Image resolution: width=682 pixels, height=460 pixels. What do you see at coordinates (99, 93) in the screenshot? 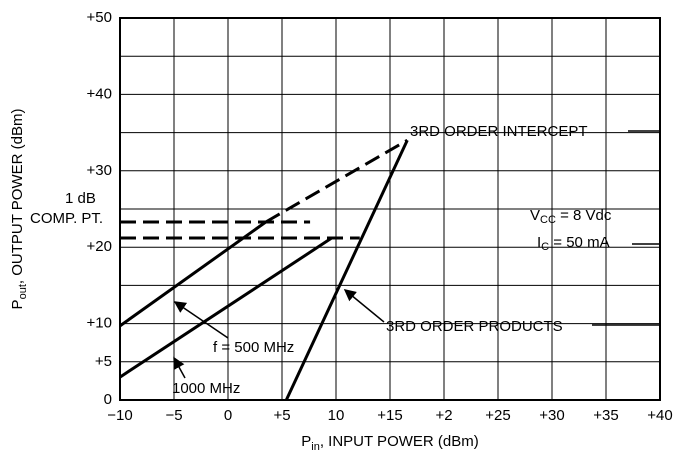
I see `y-tick-label: +40` at bounding box center [99, 93].